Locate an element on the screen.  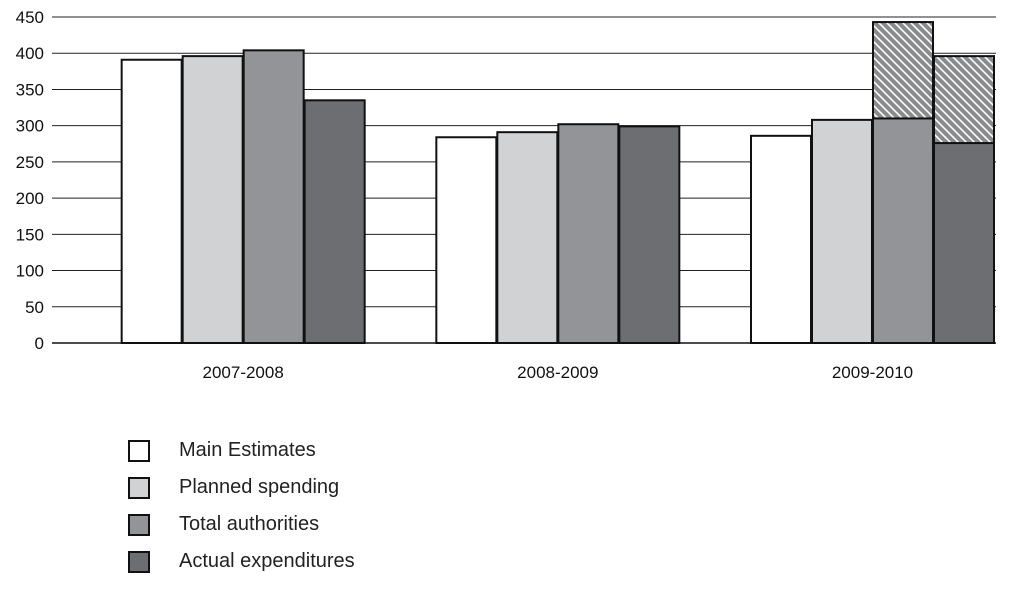
legend-item-main-estimates: Main Estimates is located at coordinates (241, 450).